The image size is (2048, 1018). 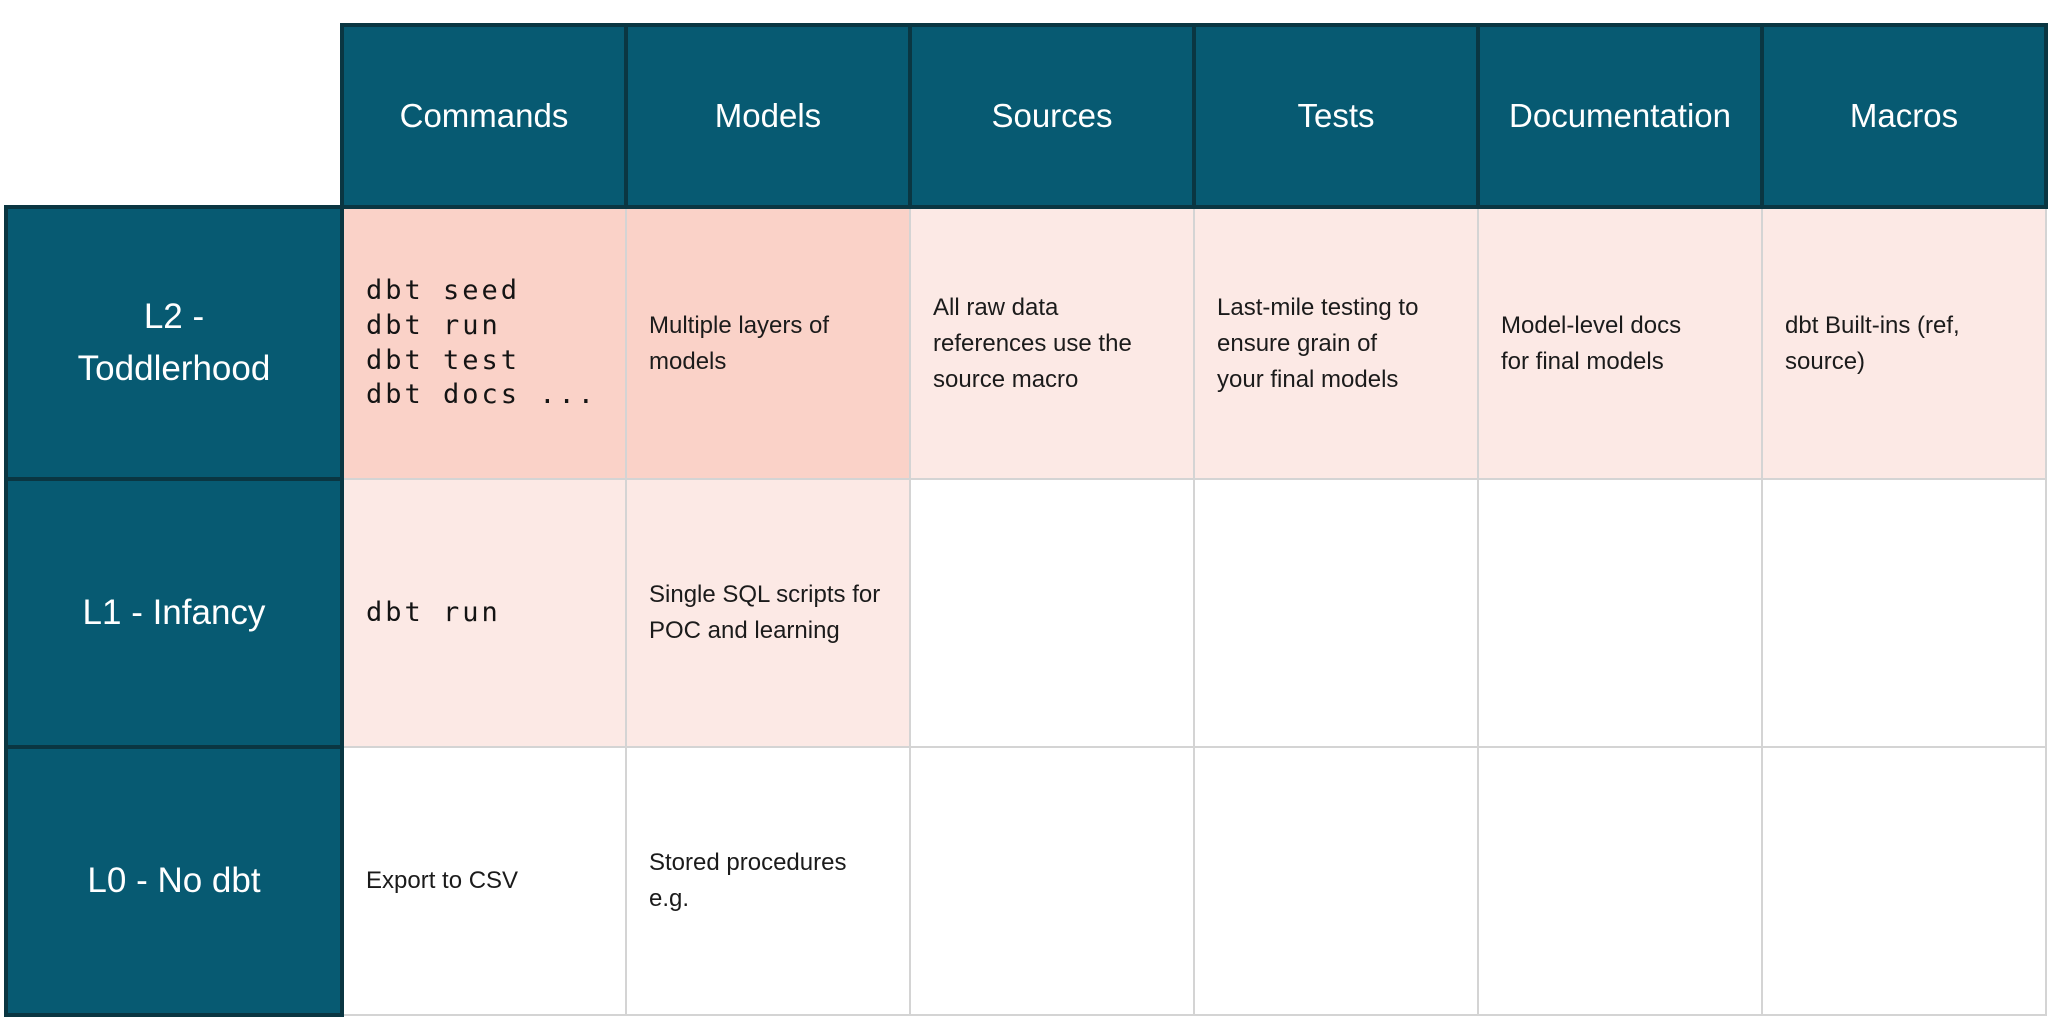 What do you see at coordinates (1904, 881) in the screenshot?
I see `cell-l0-macros` at bounding box center [1904, 881].